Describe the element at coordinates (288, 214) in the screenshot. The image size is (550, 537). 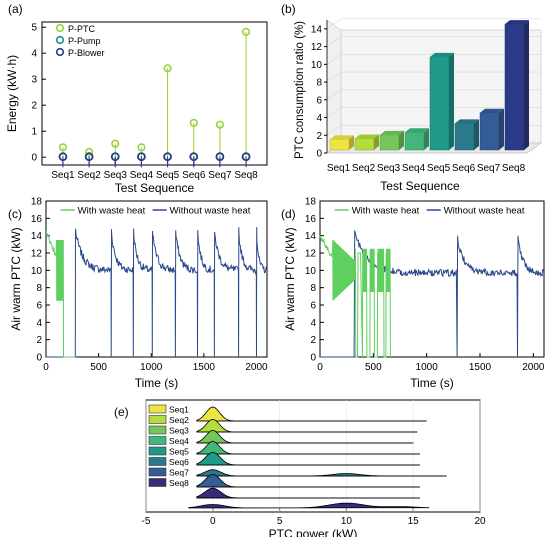
I see `panel-label-d: (d)` at that location.